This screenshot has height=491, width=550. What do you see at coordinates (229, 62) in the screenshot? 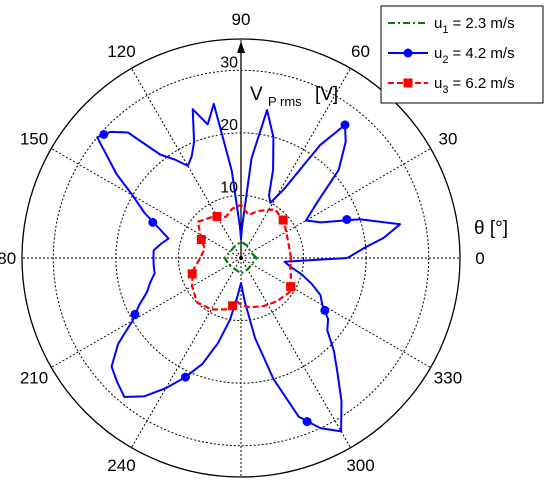
I see `radial-tick-30: 30` at bounding box center [229, 62].